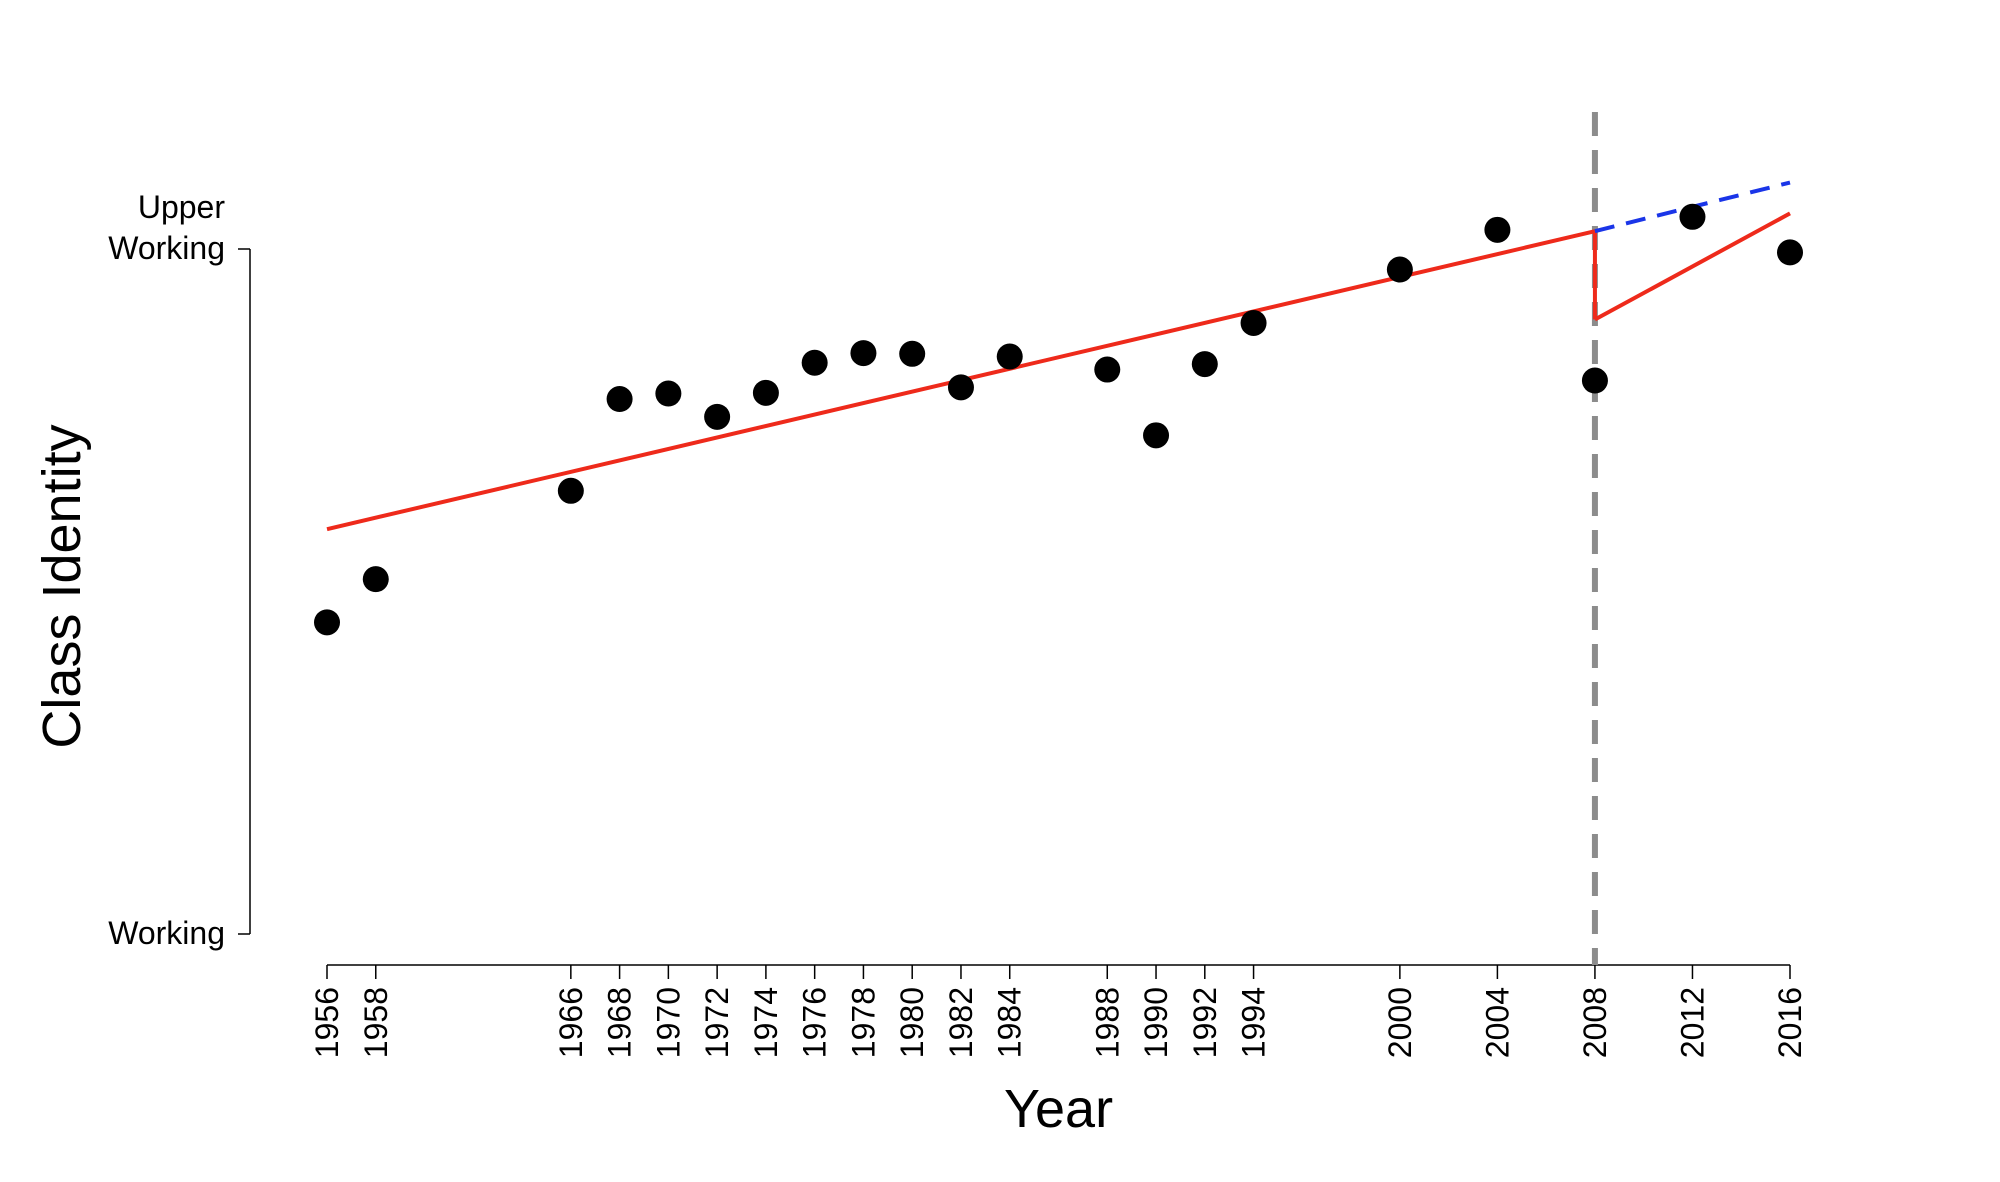 Image resolution: width=2000 pixels, height=1182 pixels. Describe the element at coordinates (766, 1022) in the screenshot. I see `x-tick-label: 1974` at that location.